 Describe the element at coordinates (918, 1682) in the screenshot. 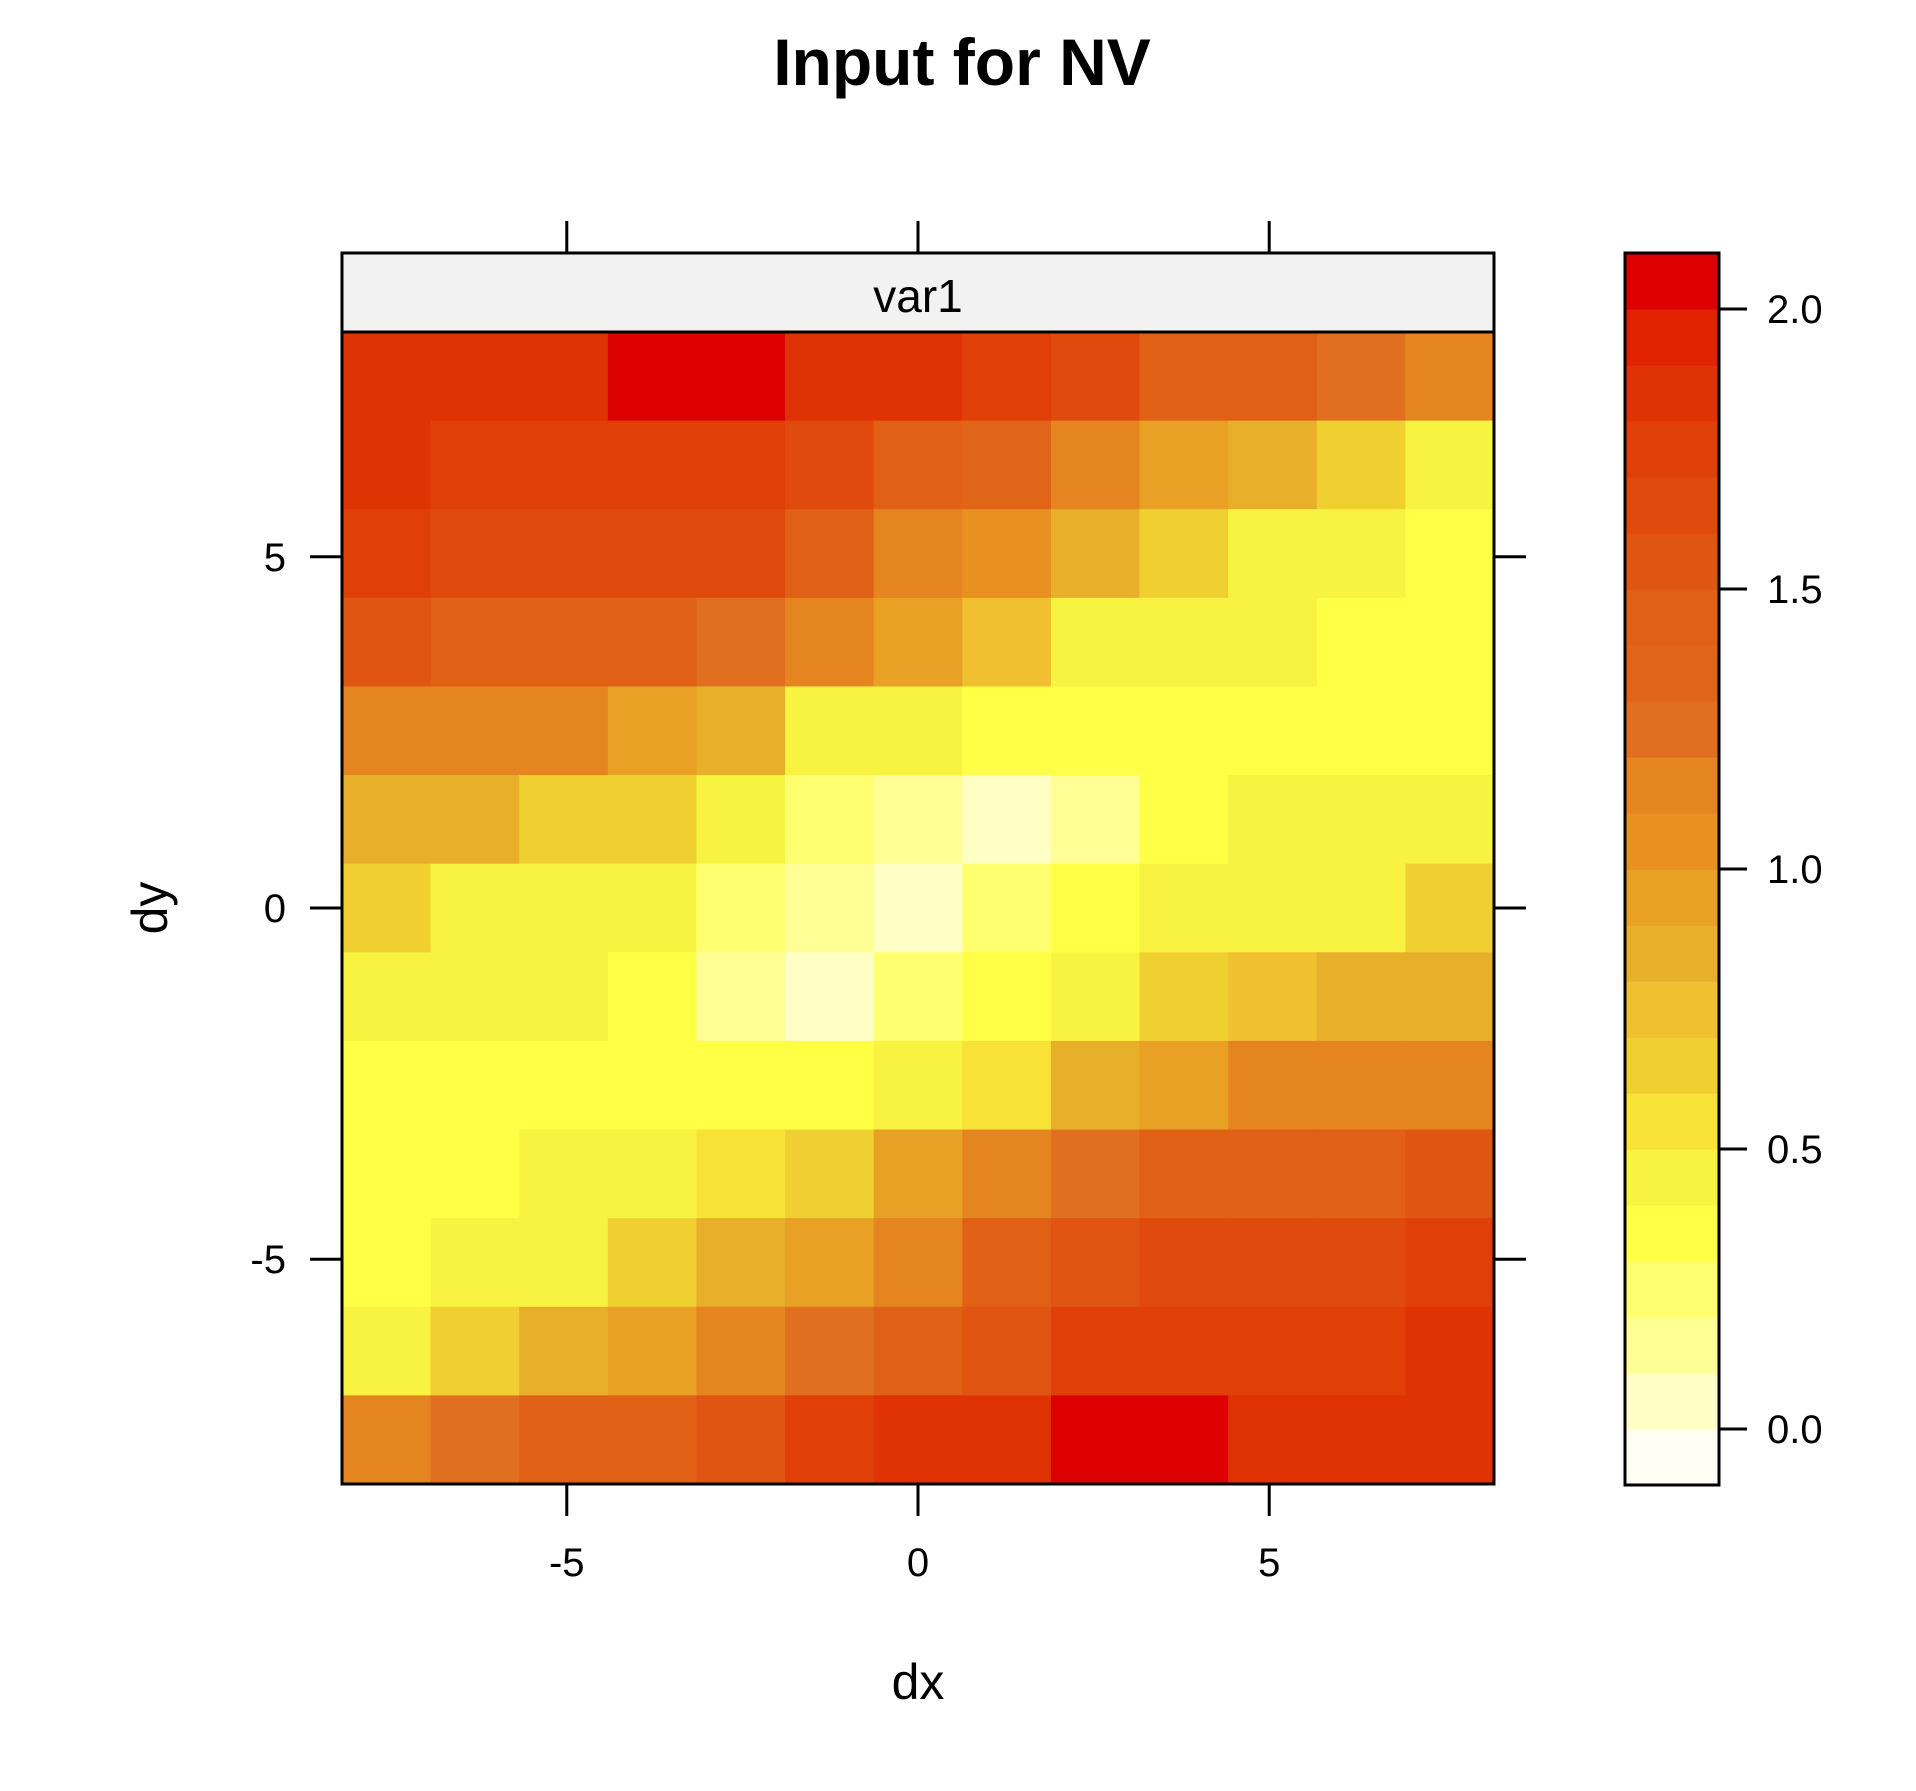

I see `x-axis-label: dx` at that location.